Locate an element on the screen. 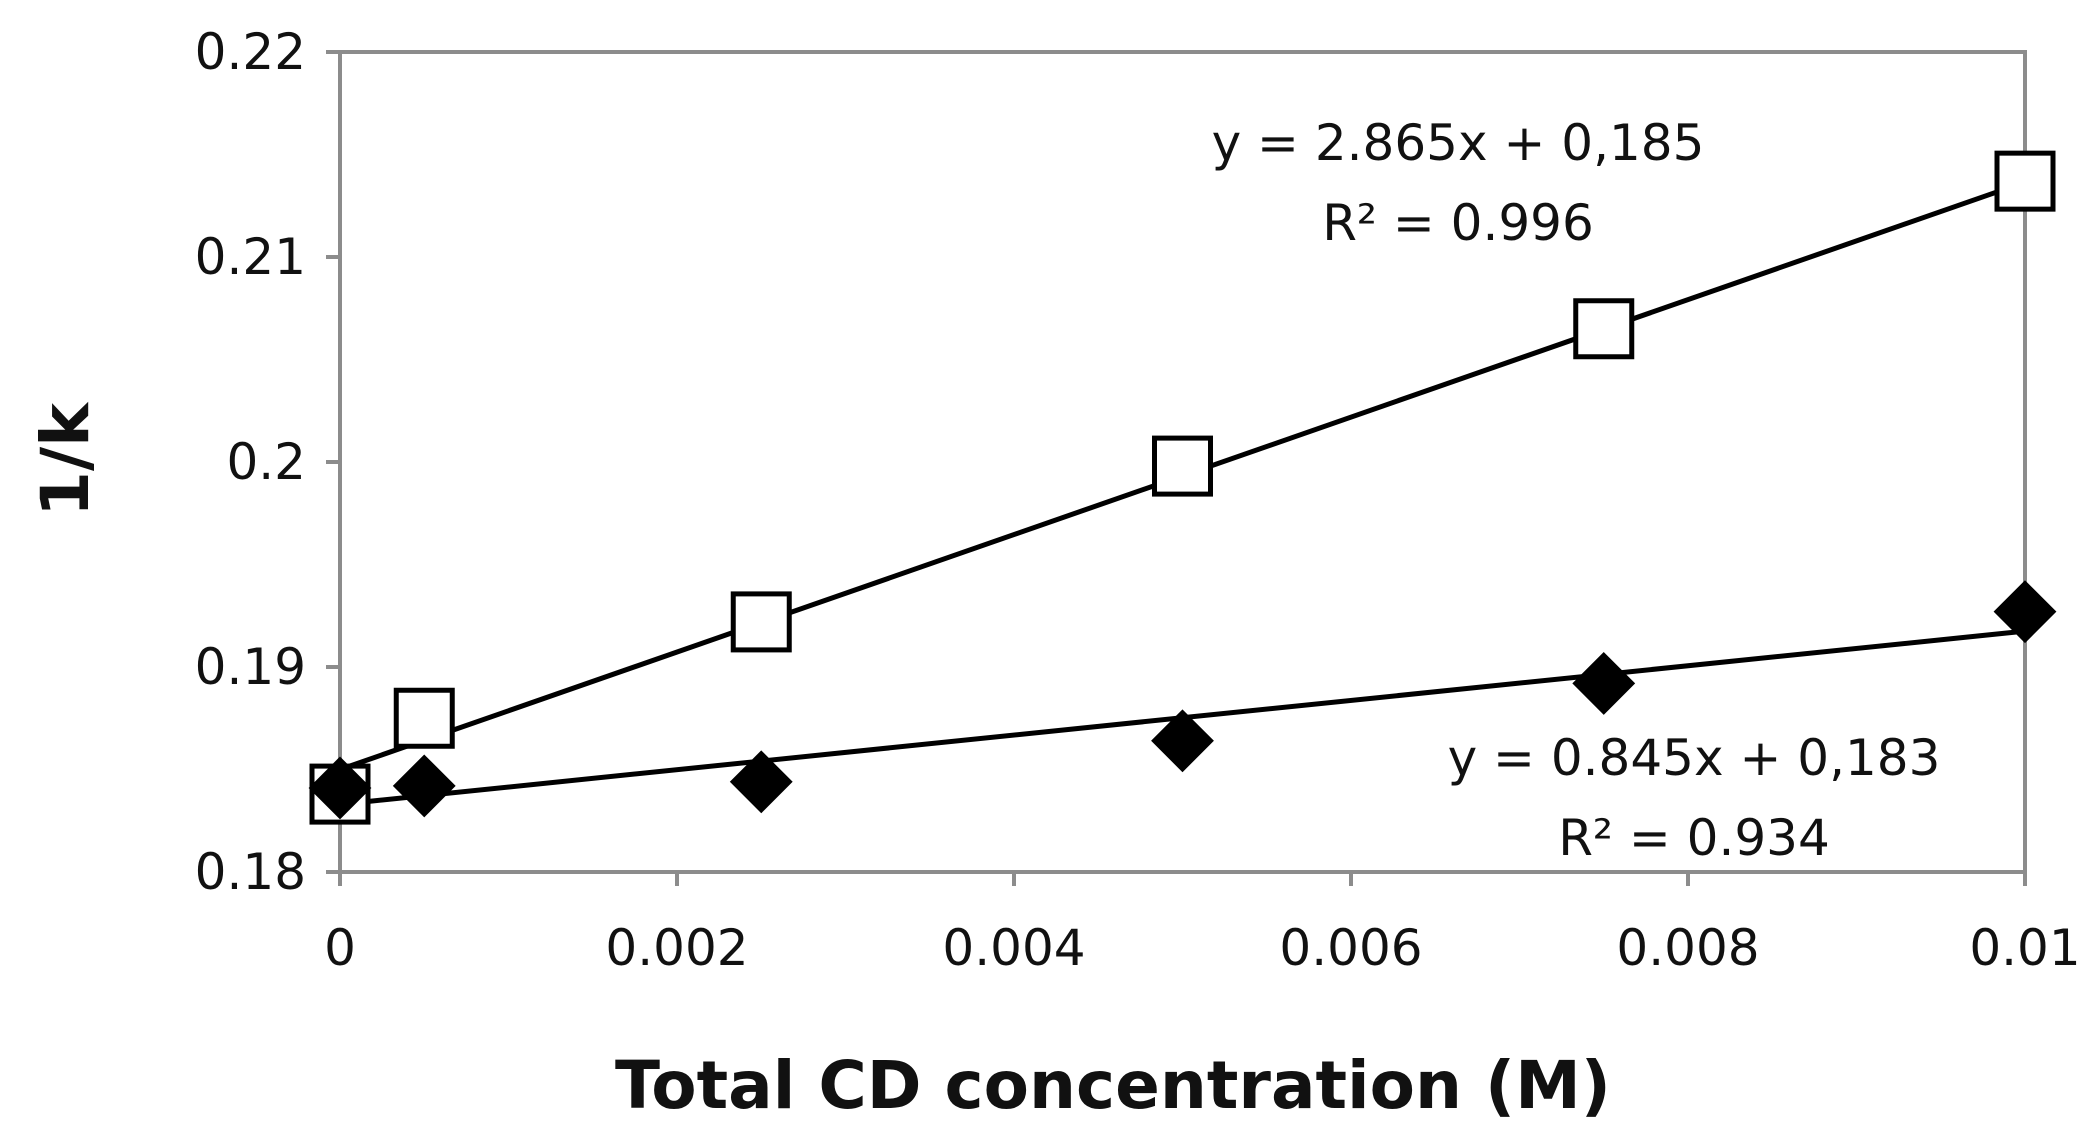 This screenshot has width=2092, height=1146. series-2-equation: y = 0.845x + 0,183 is located at coordinates (1694, 758).